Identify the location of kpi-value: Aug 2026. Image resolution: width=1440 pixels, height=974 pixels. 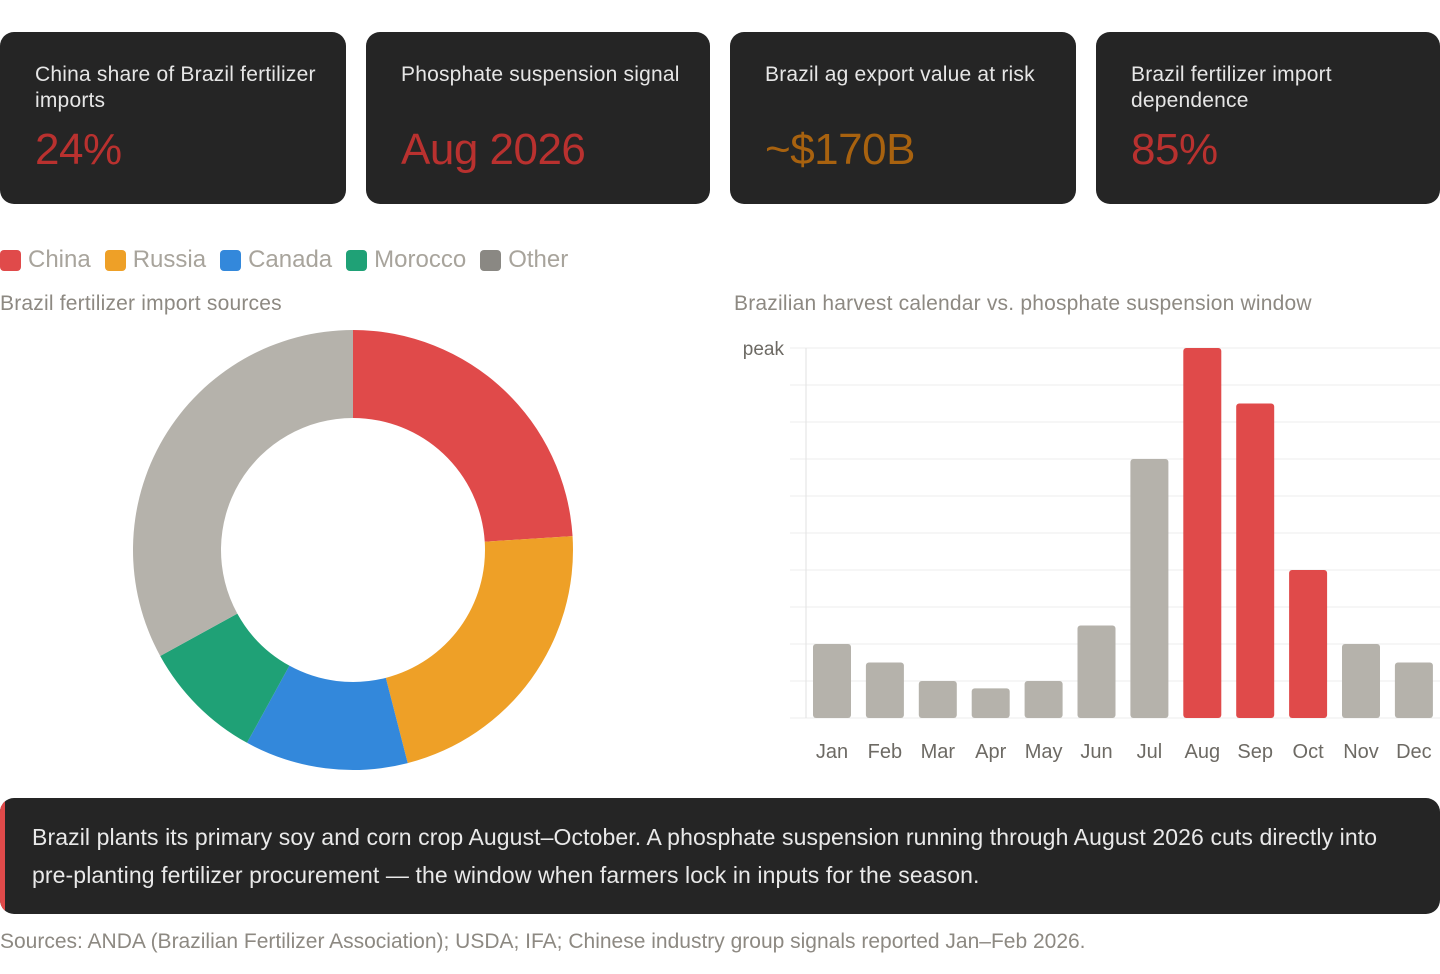
(493, 149).